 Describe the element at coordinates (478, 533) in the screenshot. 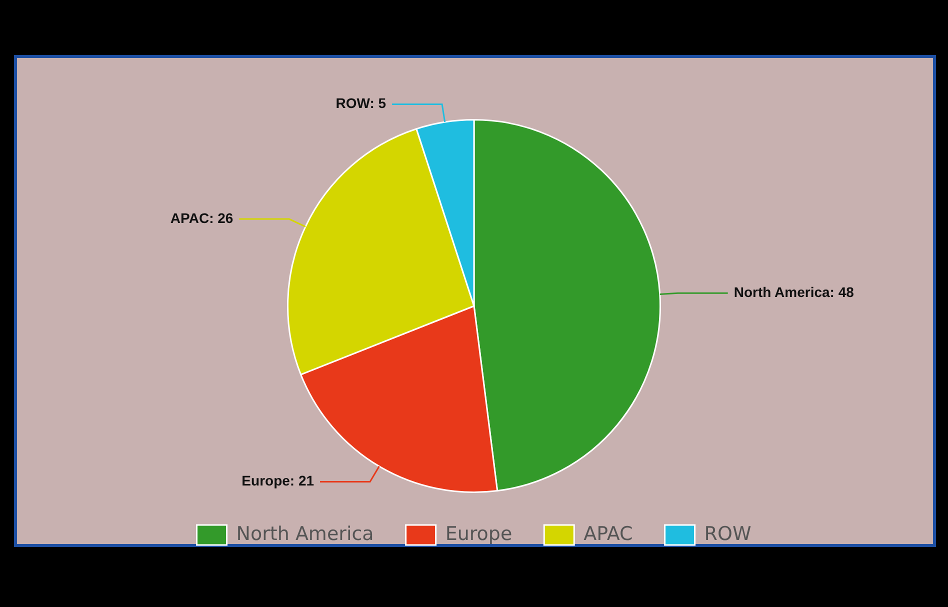

I see `legend-label: Europe` at that location.